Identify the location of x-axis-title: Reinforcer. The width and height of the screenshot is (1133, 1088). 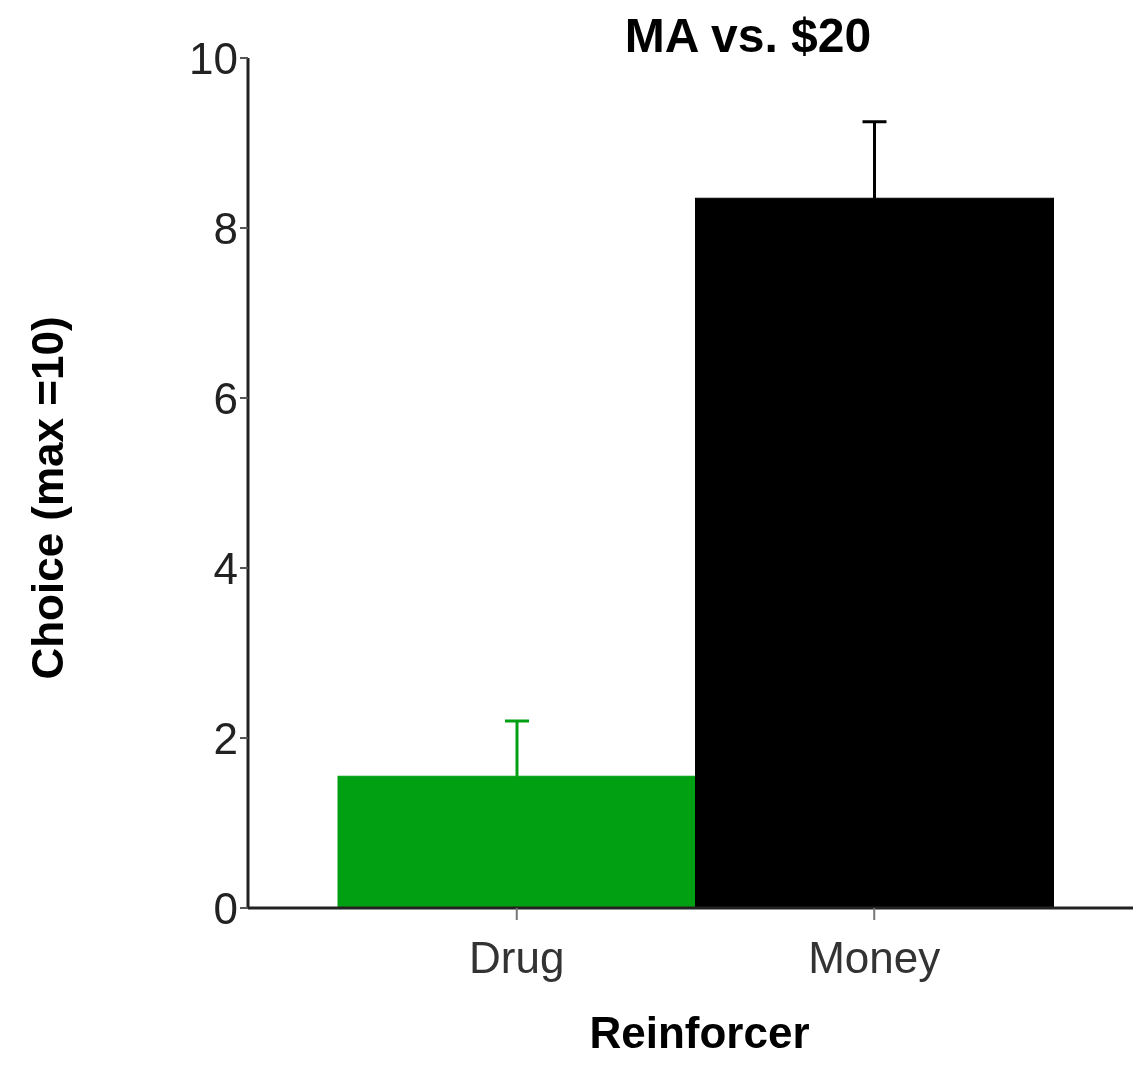
(699, 1033).